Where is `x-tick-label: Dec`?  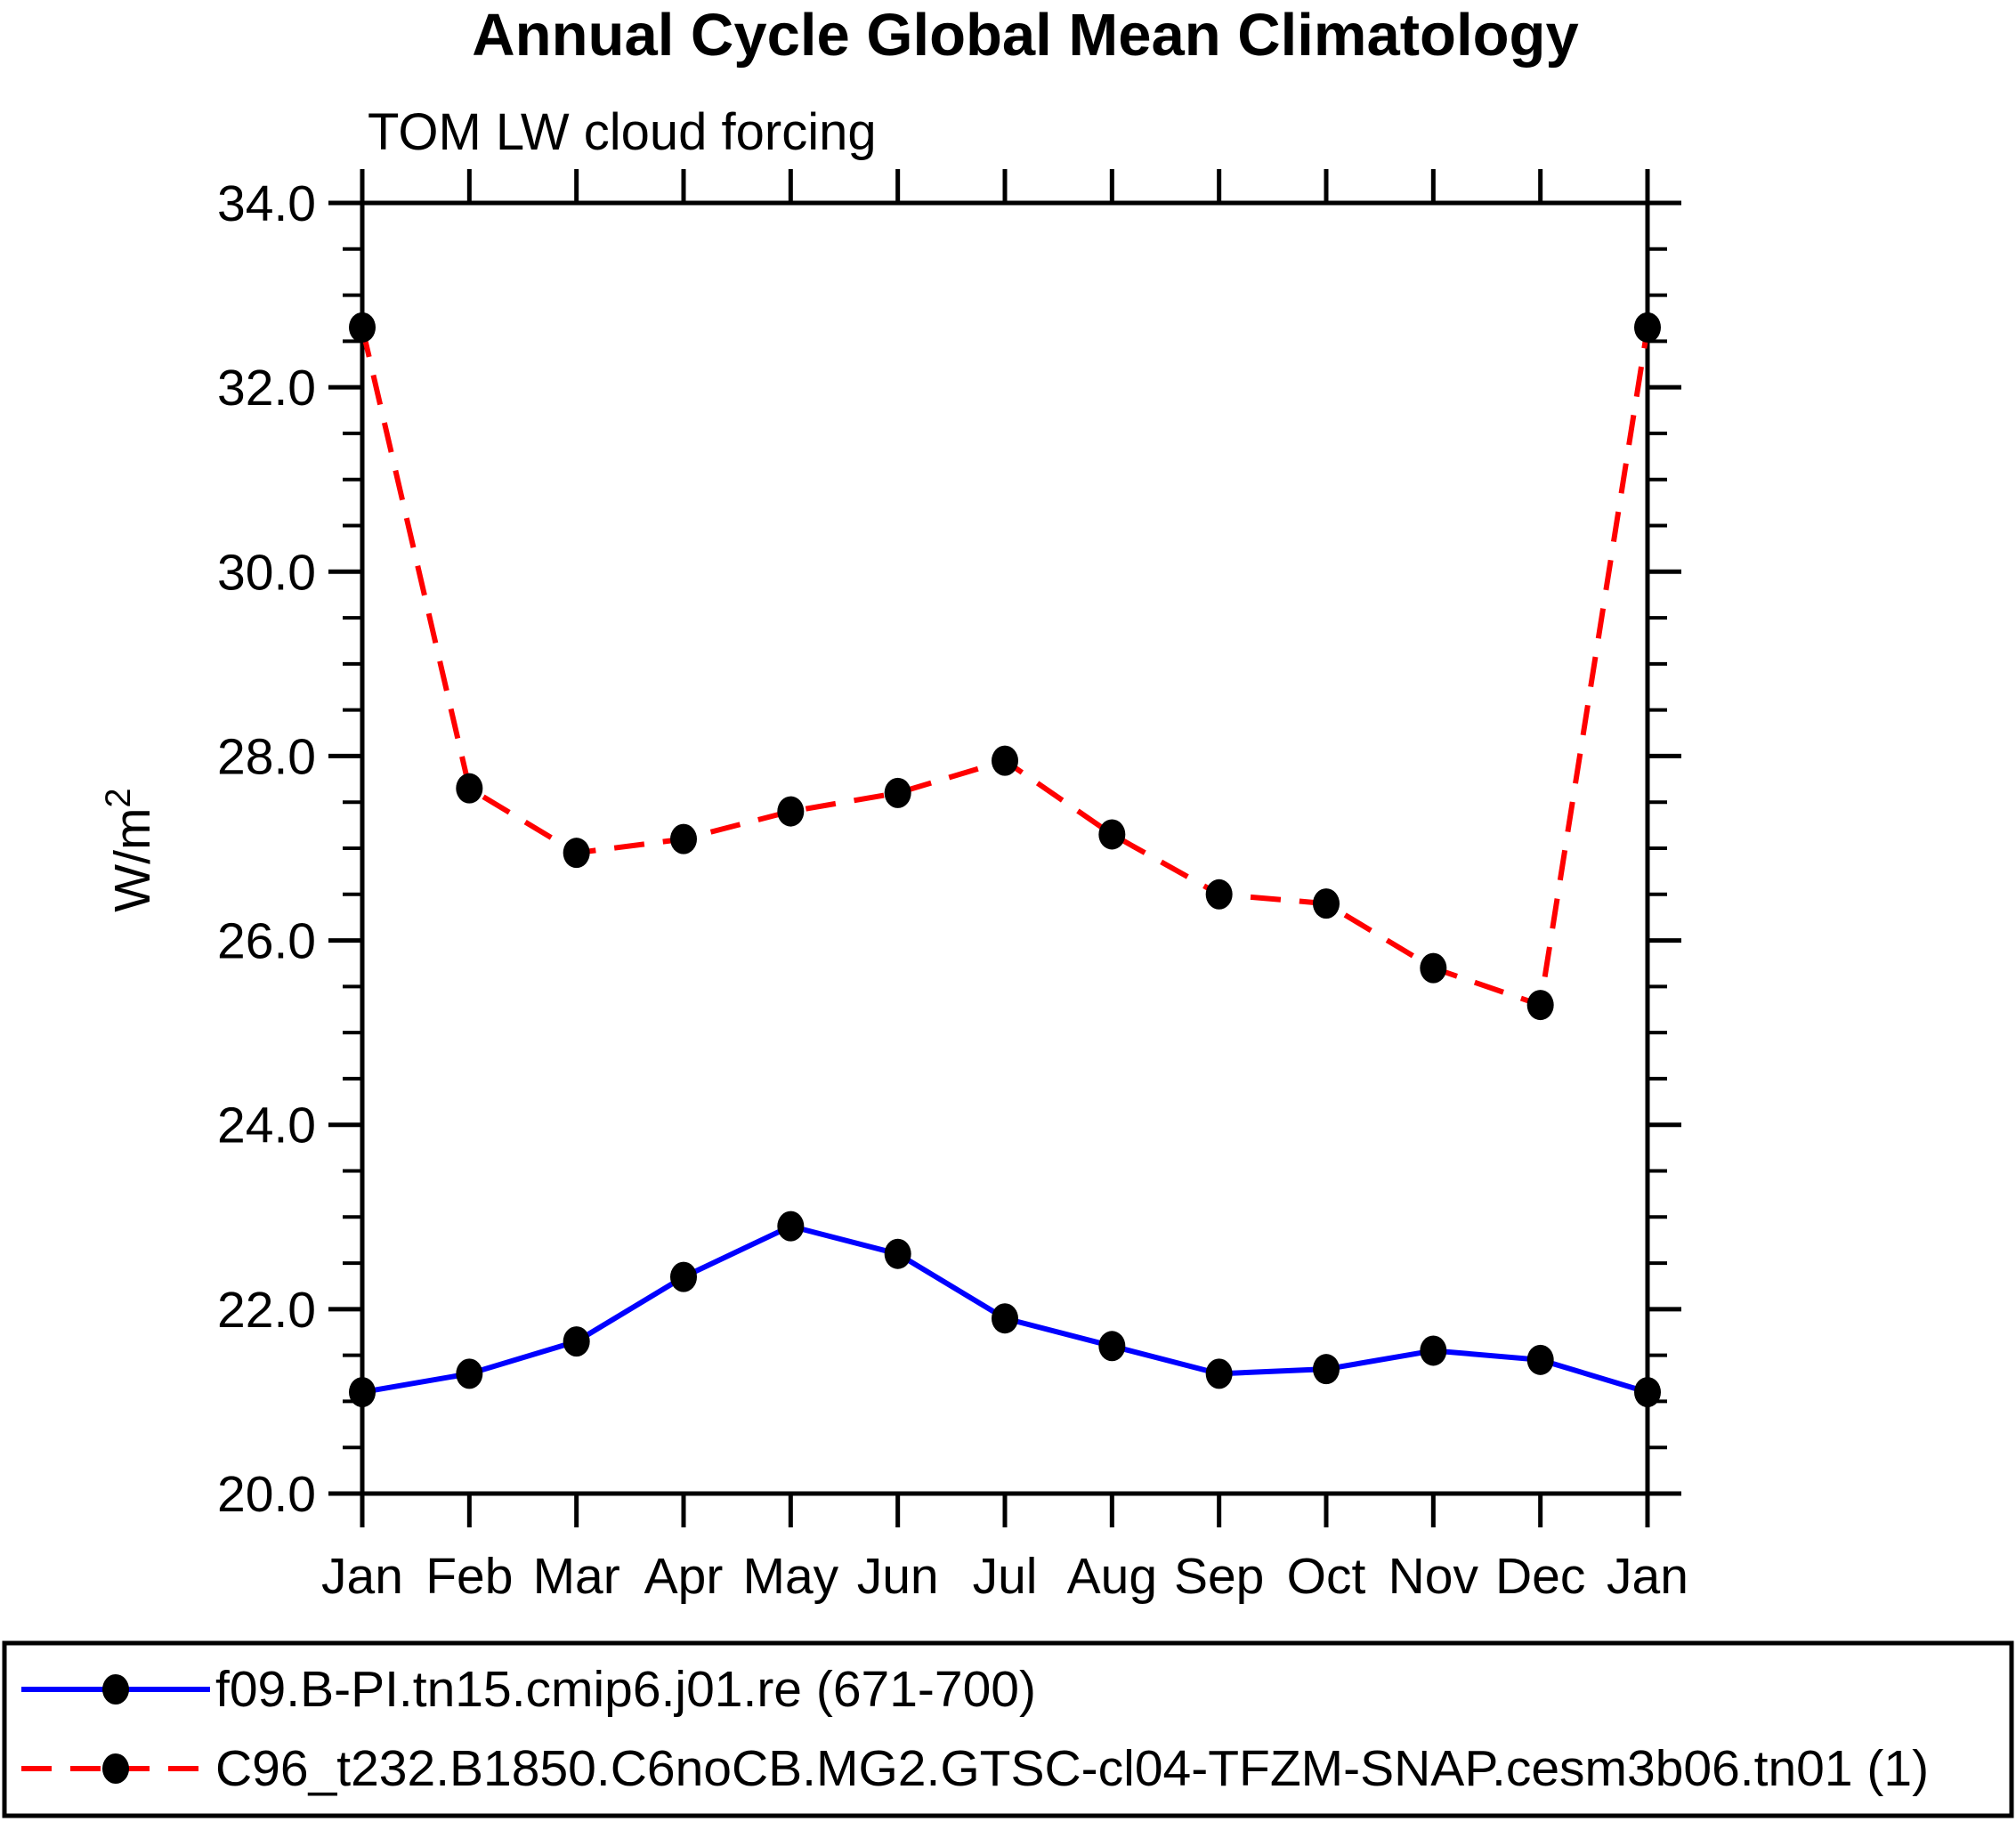 x-tick-label: Dec is located at coordinates (1540, 1576).